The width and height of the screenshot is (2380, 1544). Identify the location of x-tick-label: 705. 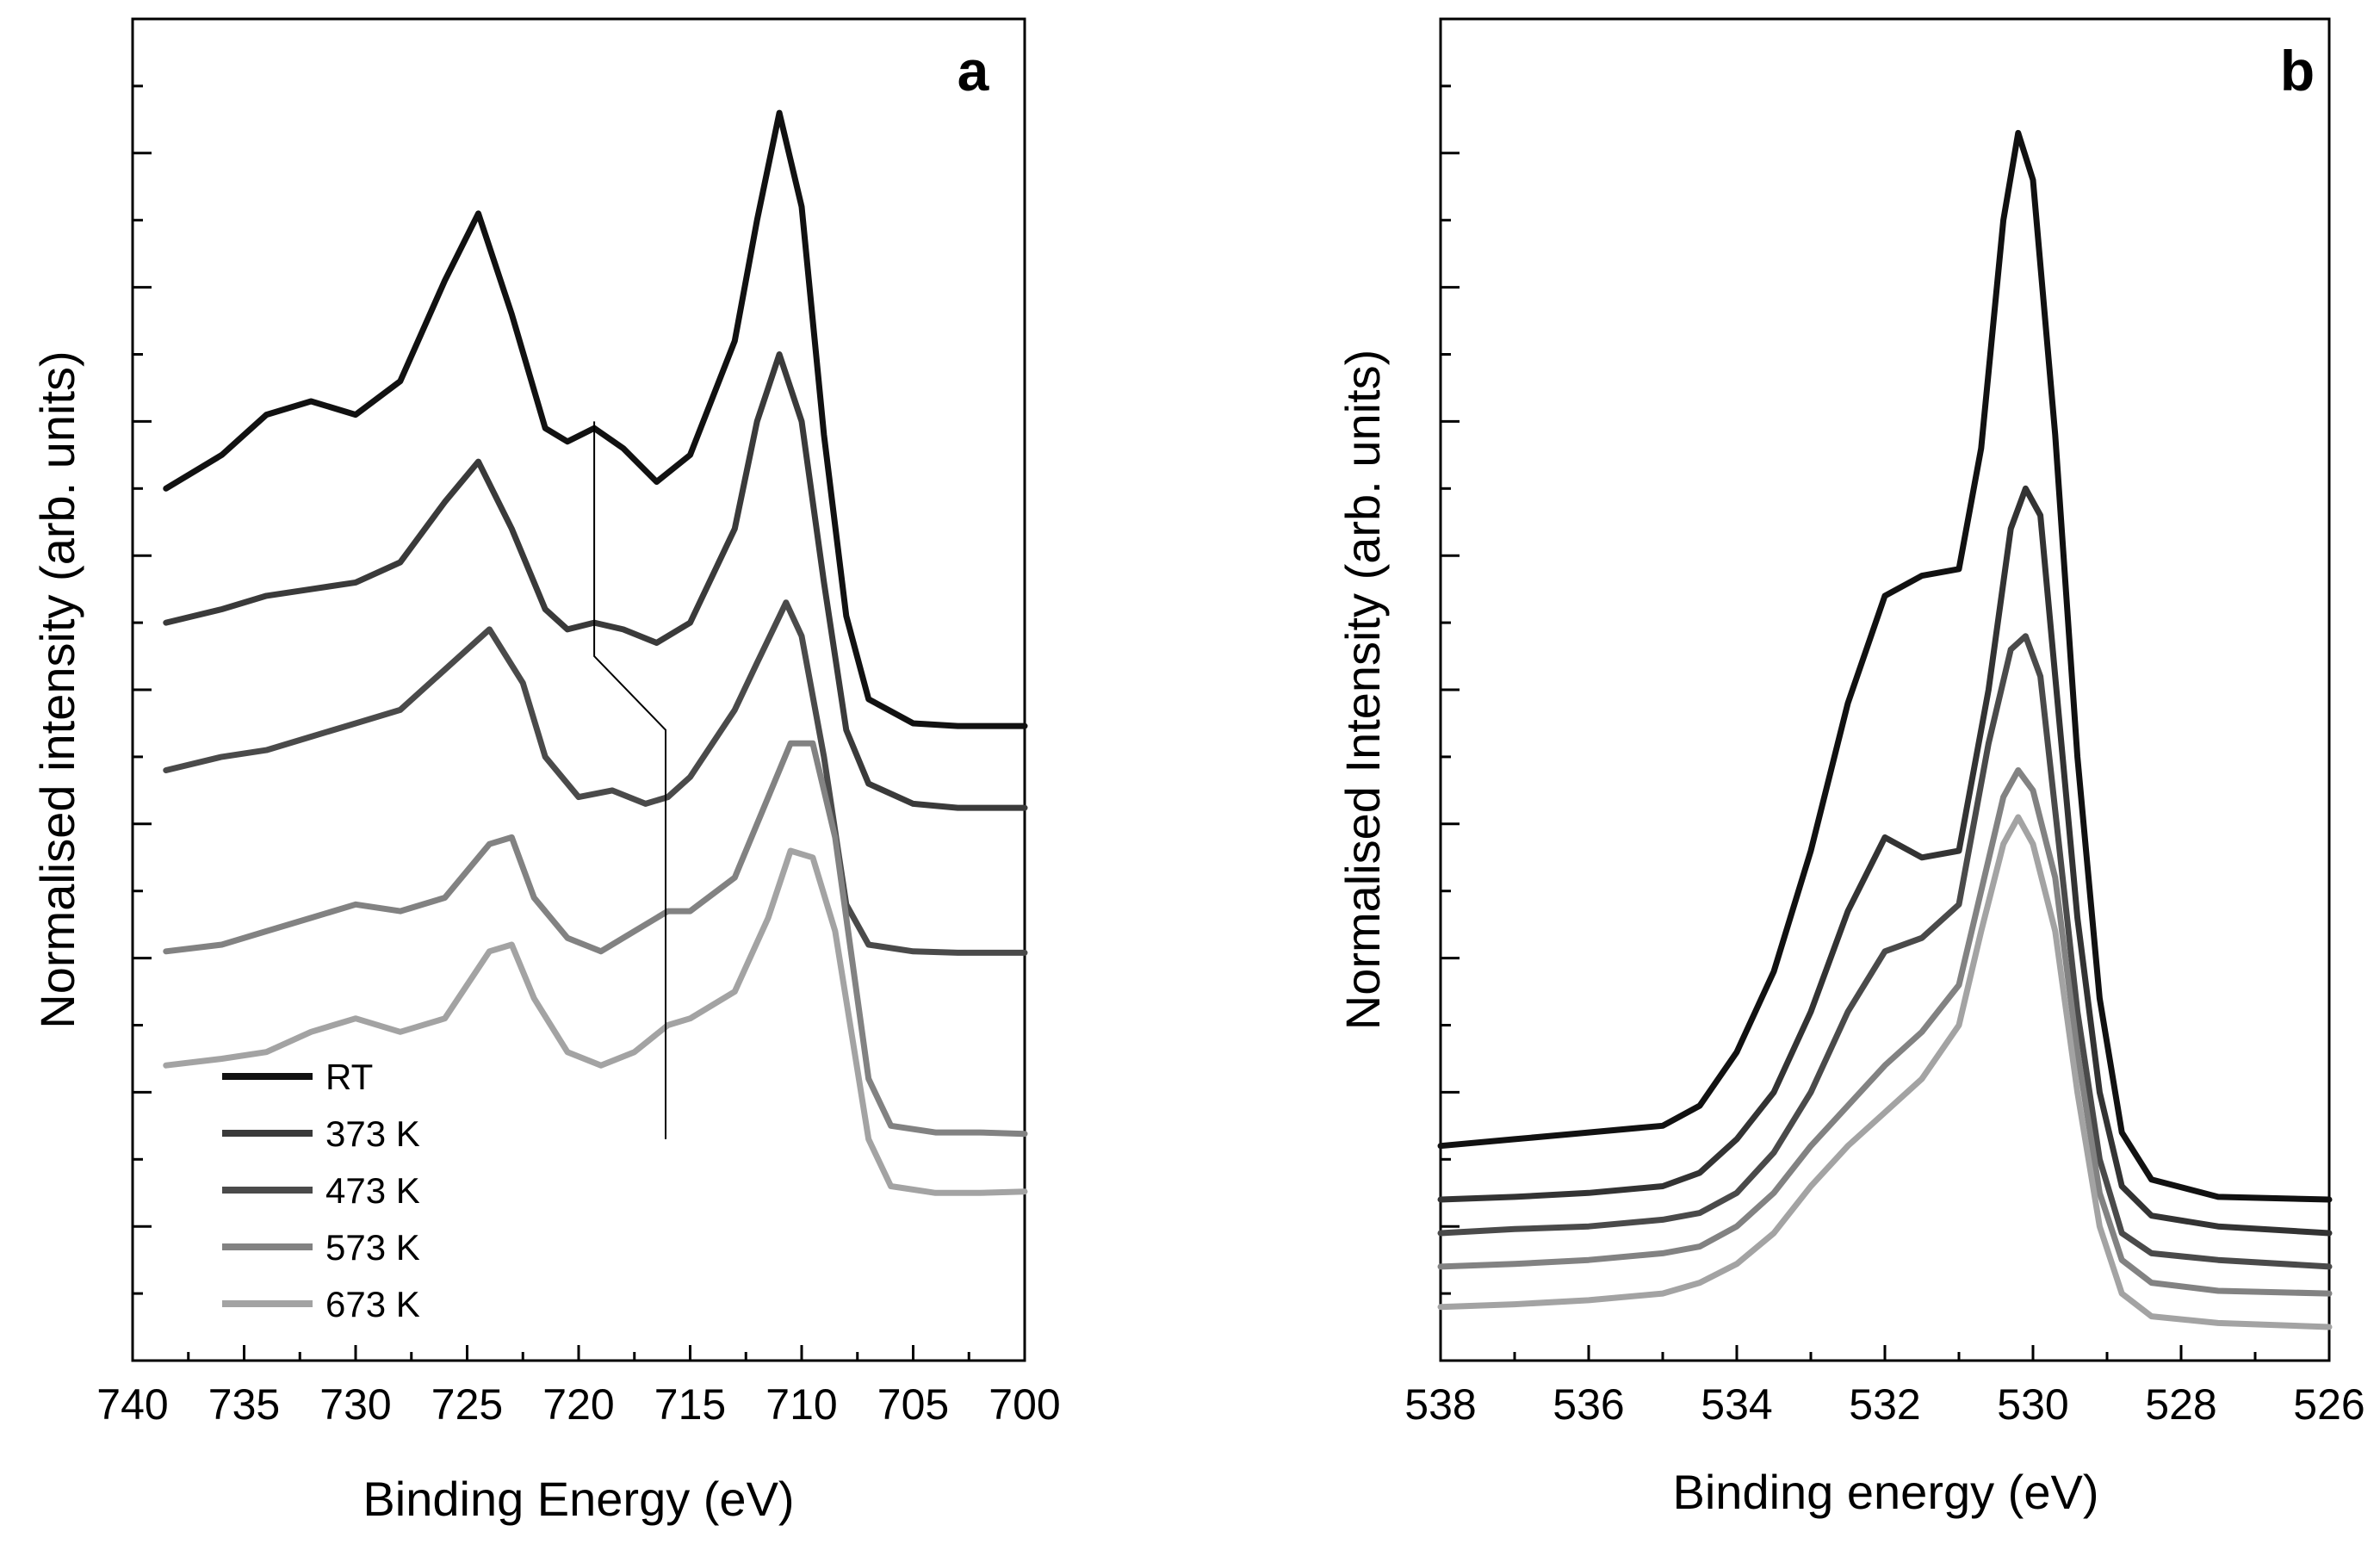
(913, 1404).